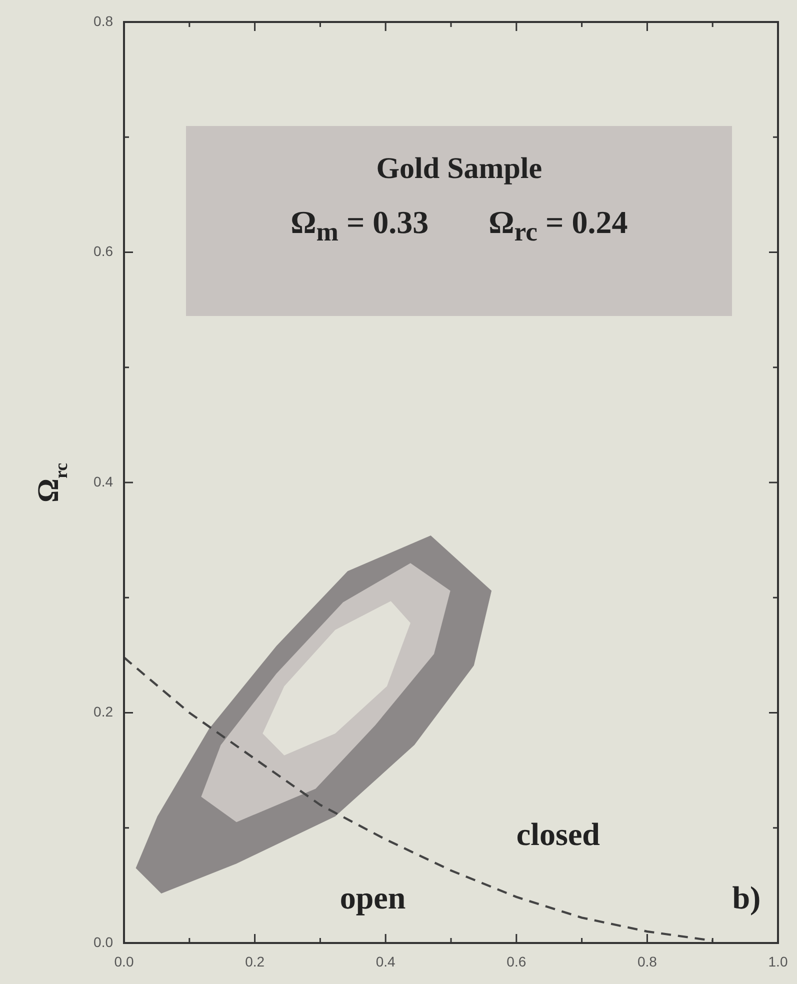 The width and height of the screenshot is (797, 984). I want to click on annotation: Ω$_{rc}$ = 0.24, so click(558, 225).